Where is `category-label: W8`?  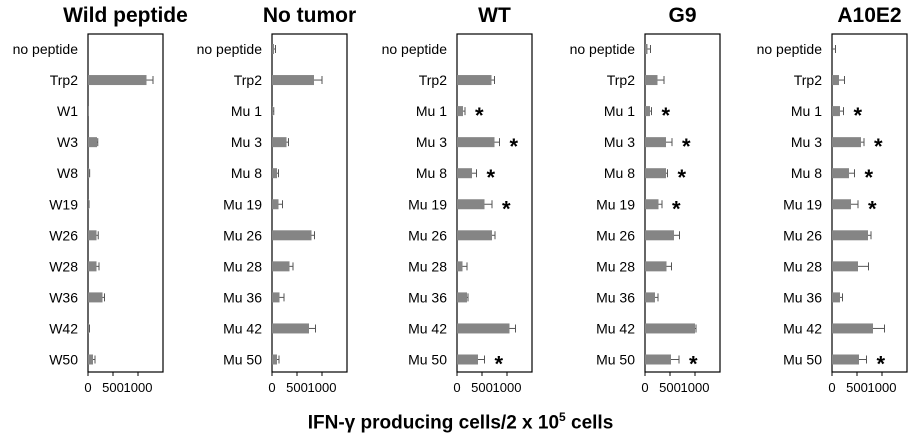 category-label: W8 is located at coordinates (67, 173).